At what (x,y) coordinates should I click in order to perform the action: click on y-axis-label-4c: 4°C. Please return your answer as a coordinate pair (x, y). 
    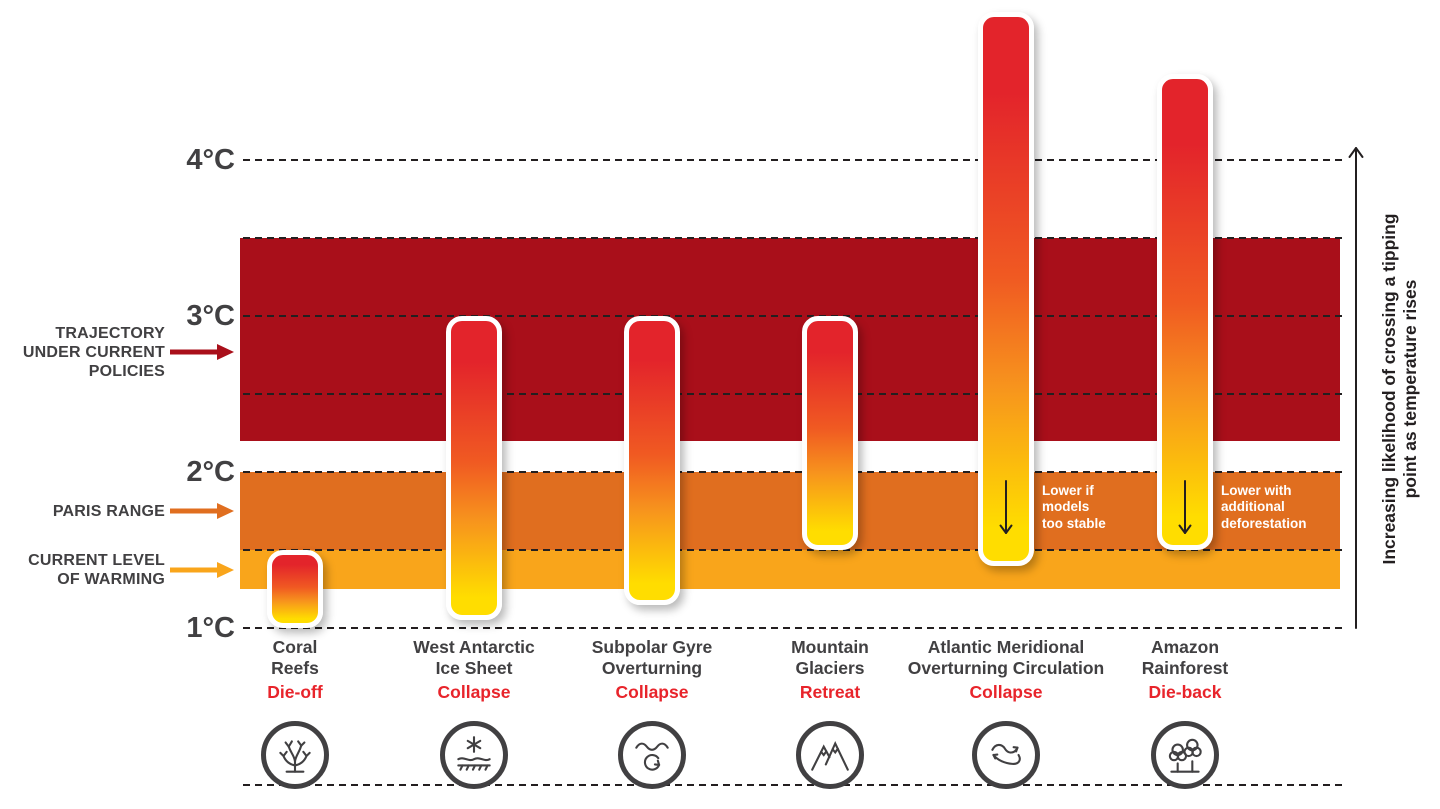
    Looking at the image, I should click on (210, 160).